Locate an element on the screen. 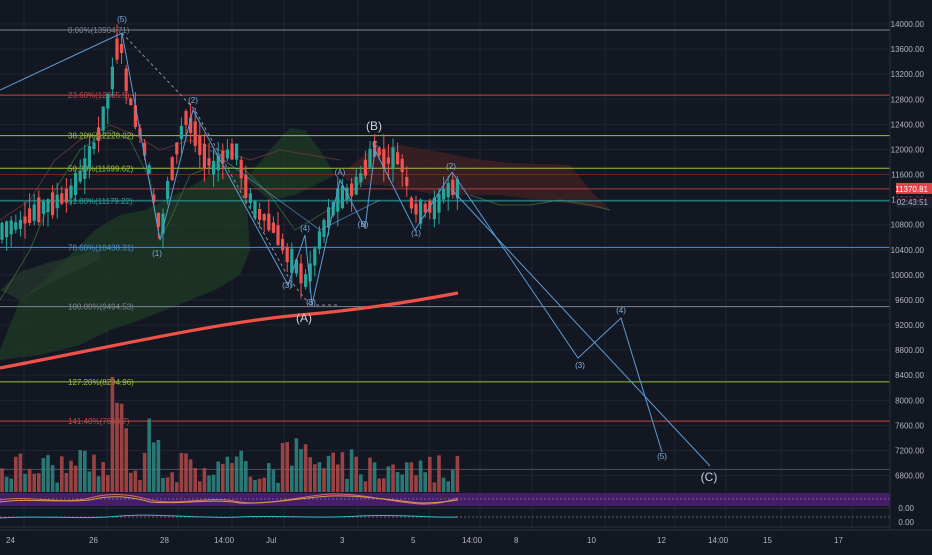  time-tick-7: 14:00 is located at coordinates (472, 540).